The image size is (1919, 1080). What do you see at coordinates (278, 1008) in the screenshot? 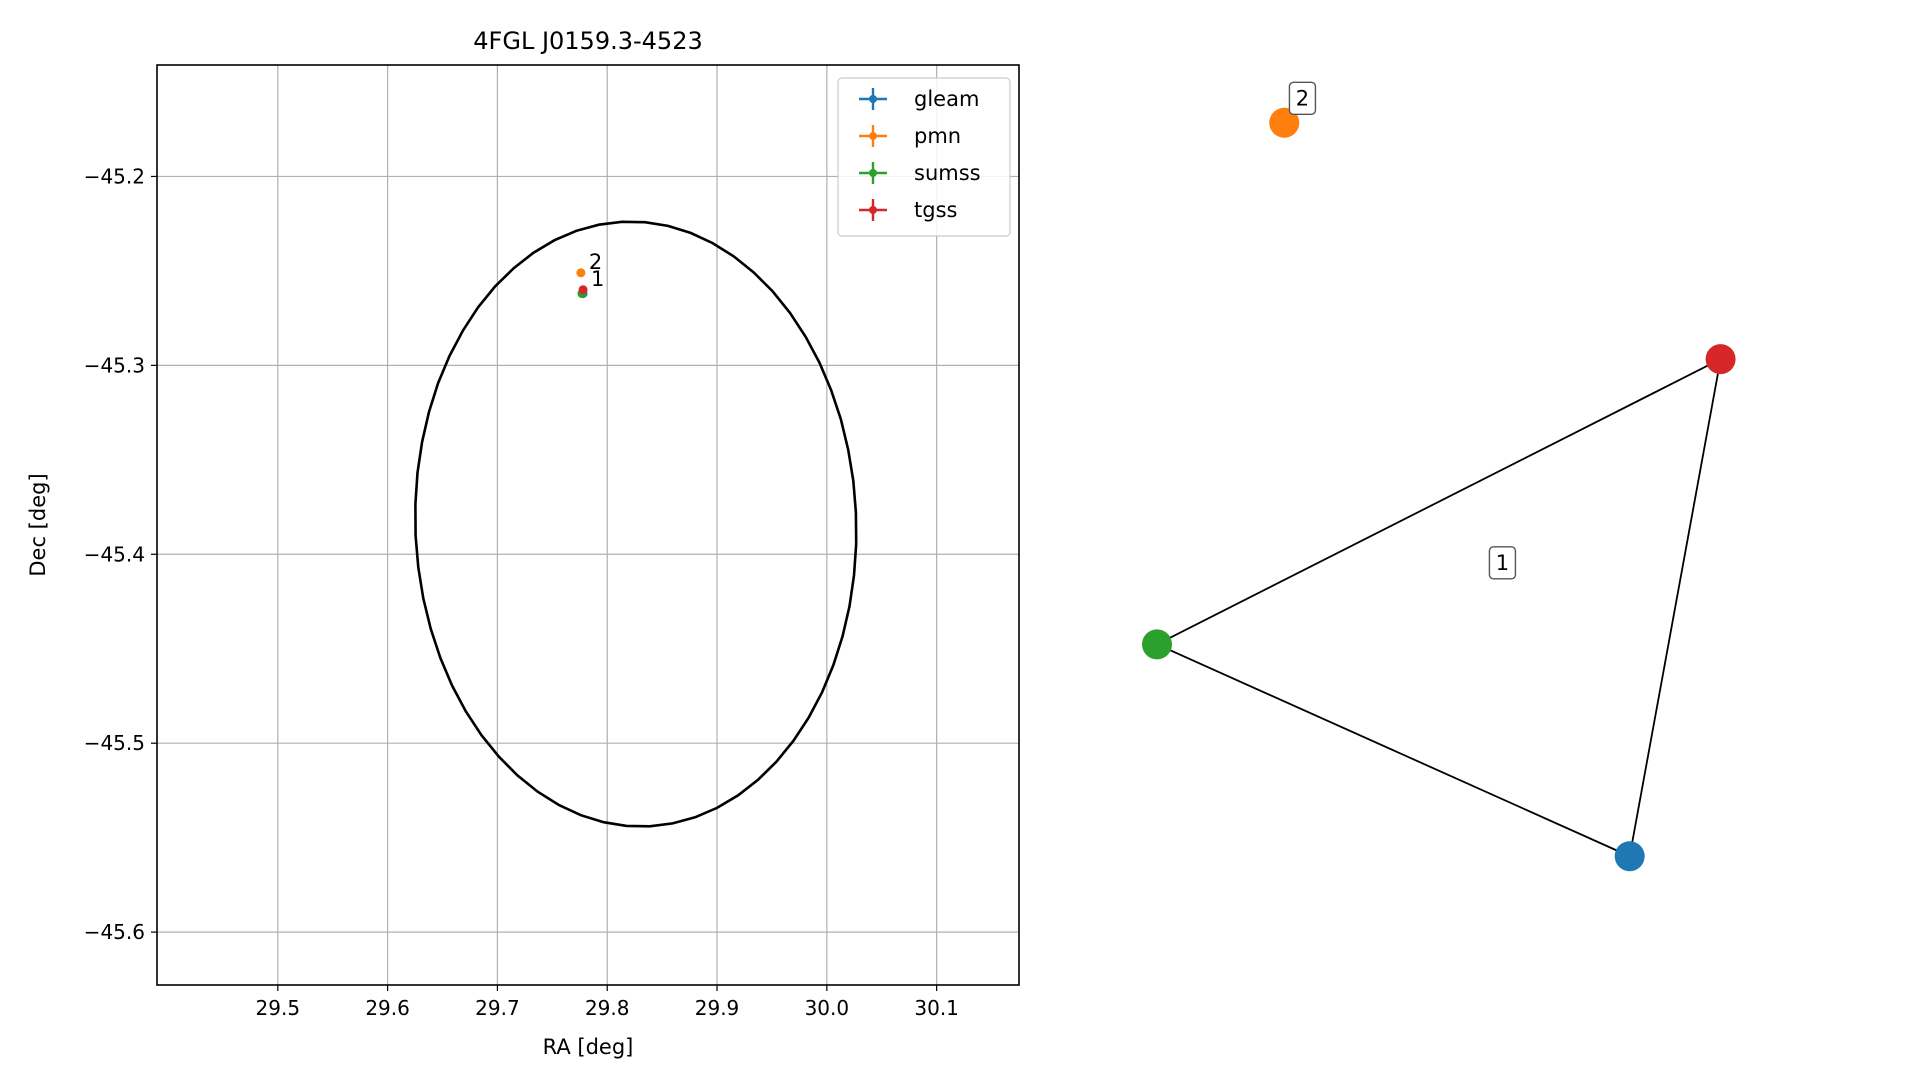
I see `x-tick-label: 29.5` at bounding box center [278, 1008].